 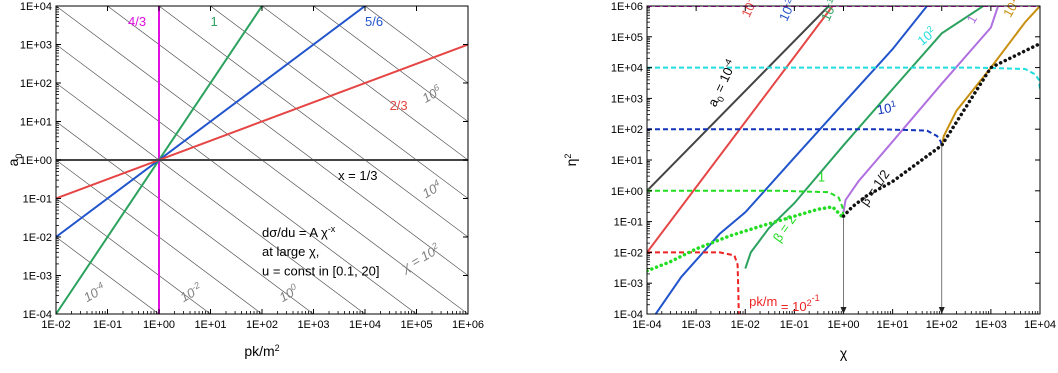 What do you see at coordinates (431, 94) in the screenshot?
I see `chi-contour-label: 106` at bounding box center [431, 94].